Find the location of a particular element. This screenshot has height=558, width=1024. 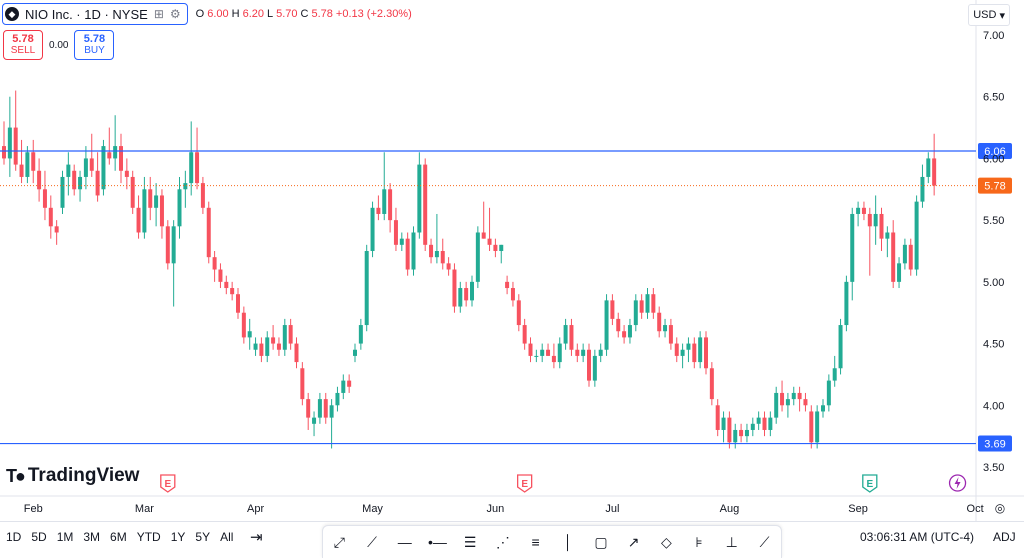

ray-icon: ⟋ is located at coordinates (764, 541).